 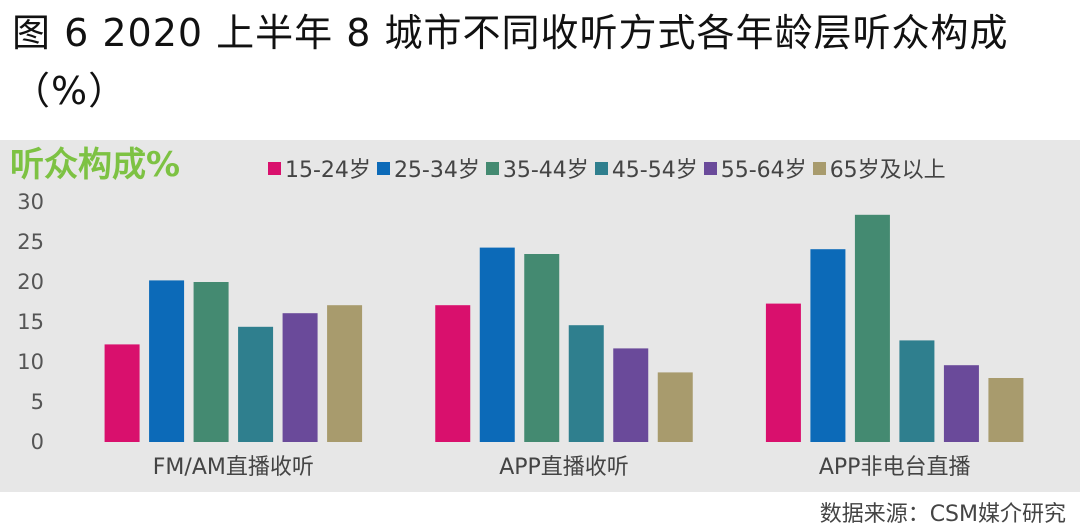 I want to click on x-category-label: FM/AM直播收听, so click(x=233, y=467).